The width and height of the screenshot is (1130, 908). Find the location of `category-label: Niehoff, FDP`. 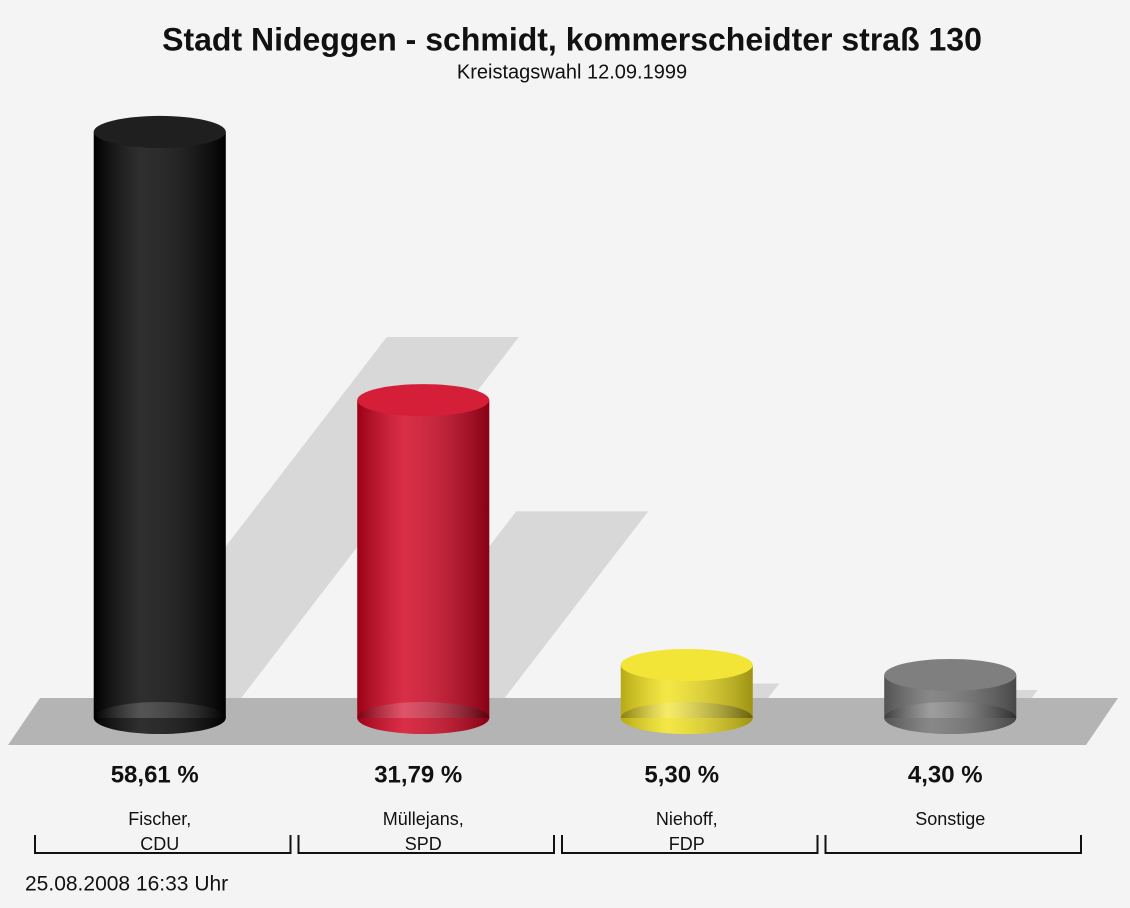

category-label: Niehoff, FDP is located at coordinates (687, 831).